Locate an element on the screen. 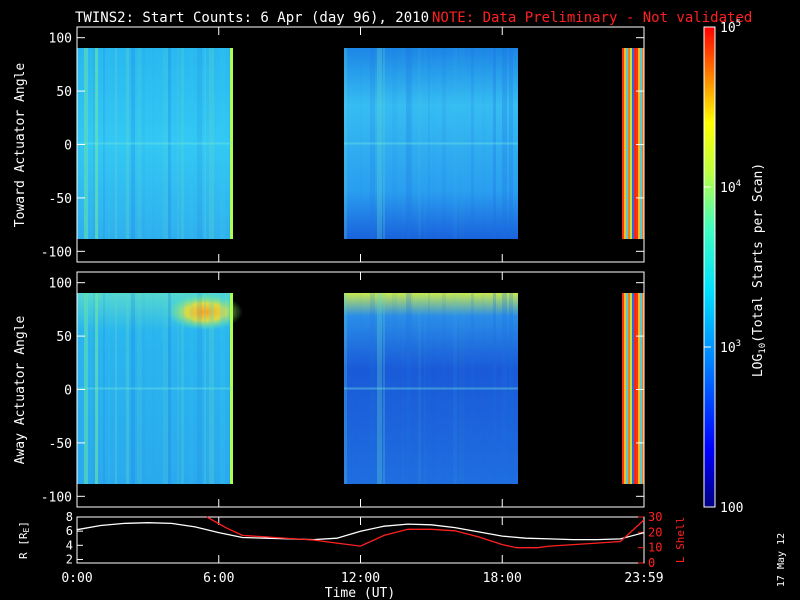 The width and height of the screenshot is (800, 600). colorbar-label: LOG10(Total Starts per Scan) is located at coordinates (759, 270).